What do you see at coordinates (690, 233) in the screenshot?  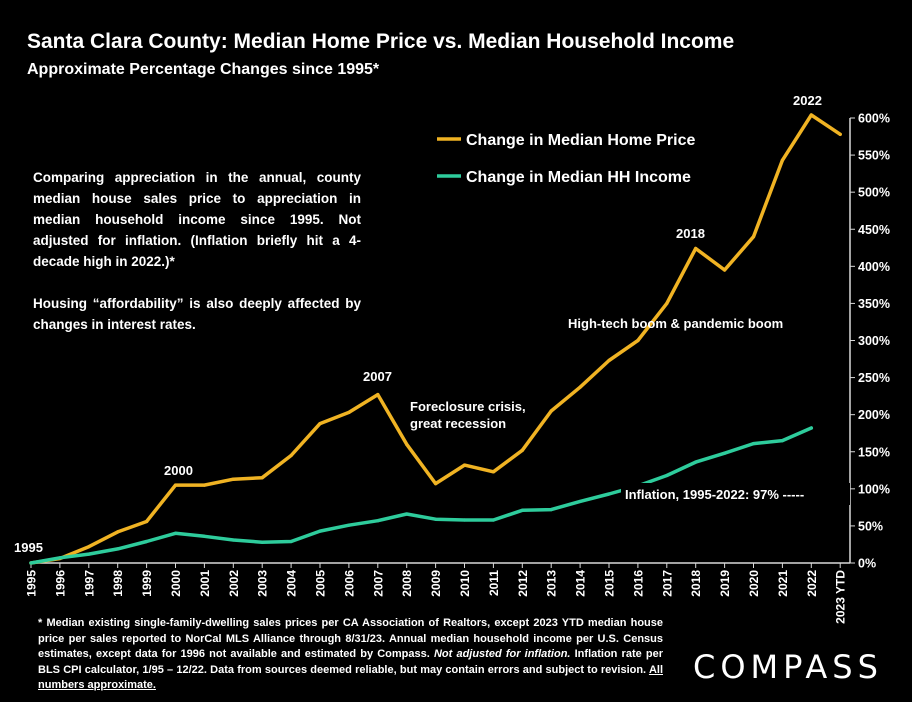 I see `annotation-2018: 2018` at bounding box center [690, 233].